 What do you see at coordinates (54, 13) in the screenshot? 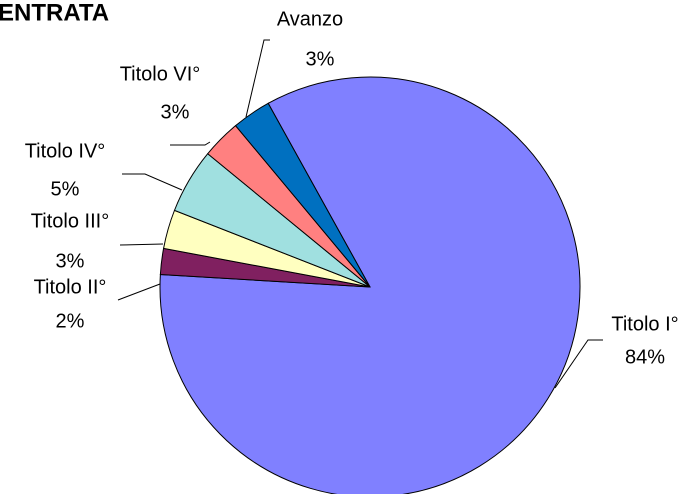
I see `chart-title: ENTRATA` at bounding box center [54, 13].